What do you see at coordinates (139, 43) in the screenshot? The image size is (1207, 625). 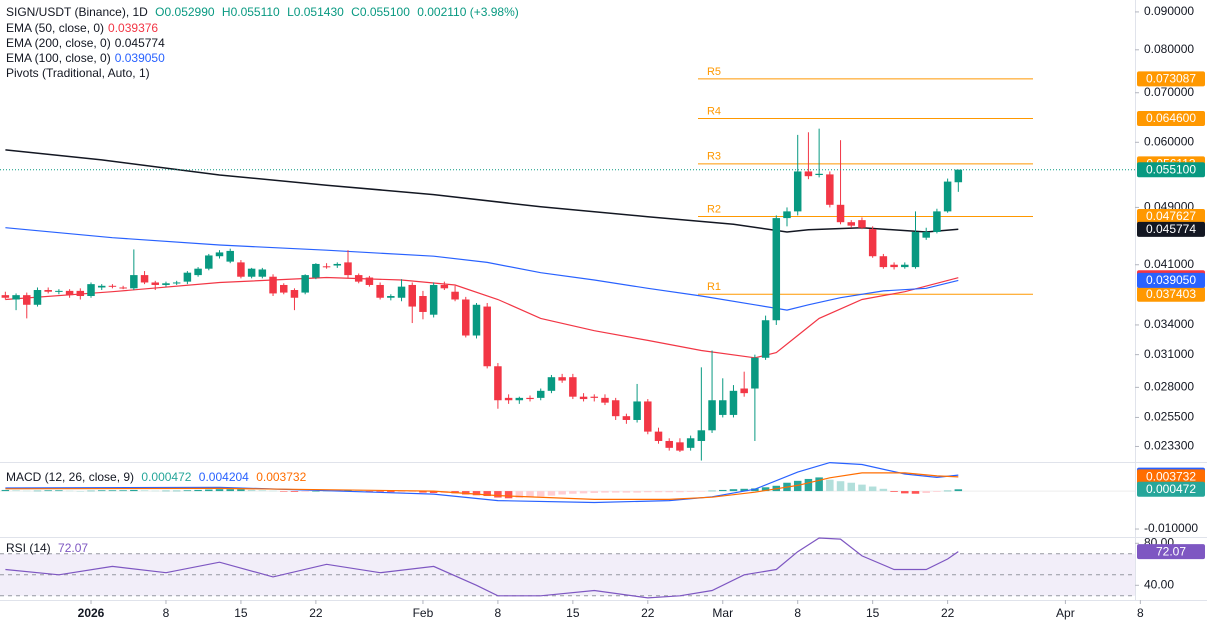 I see `ema-legend-text: 0.045774` at bounding box center [139, 43].